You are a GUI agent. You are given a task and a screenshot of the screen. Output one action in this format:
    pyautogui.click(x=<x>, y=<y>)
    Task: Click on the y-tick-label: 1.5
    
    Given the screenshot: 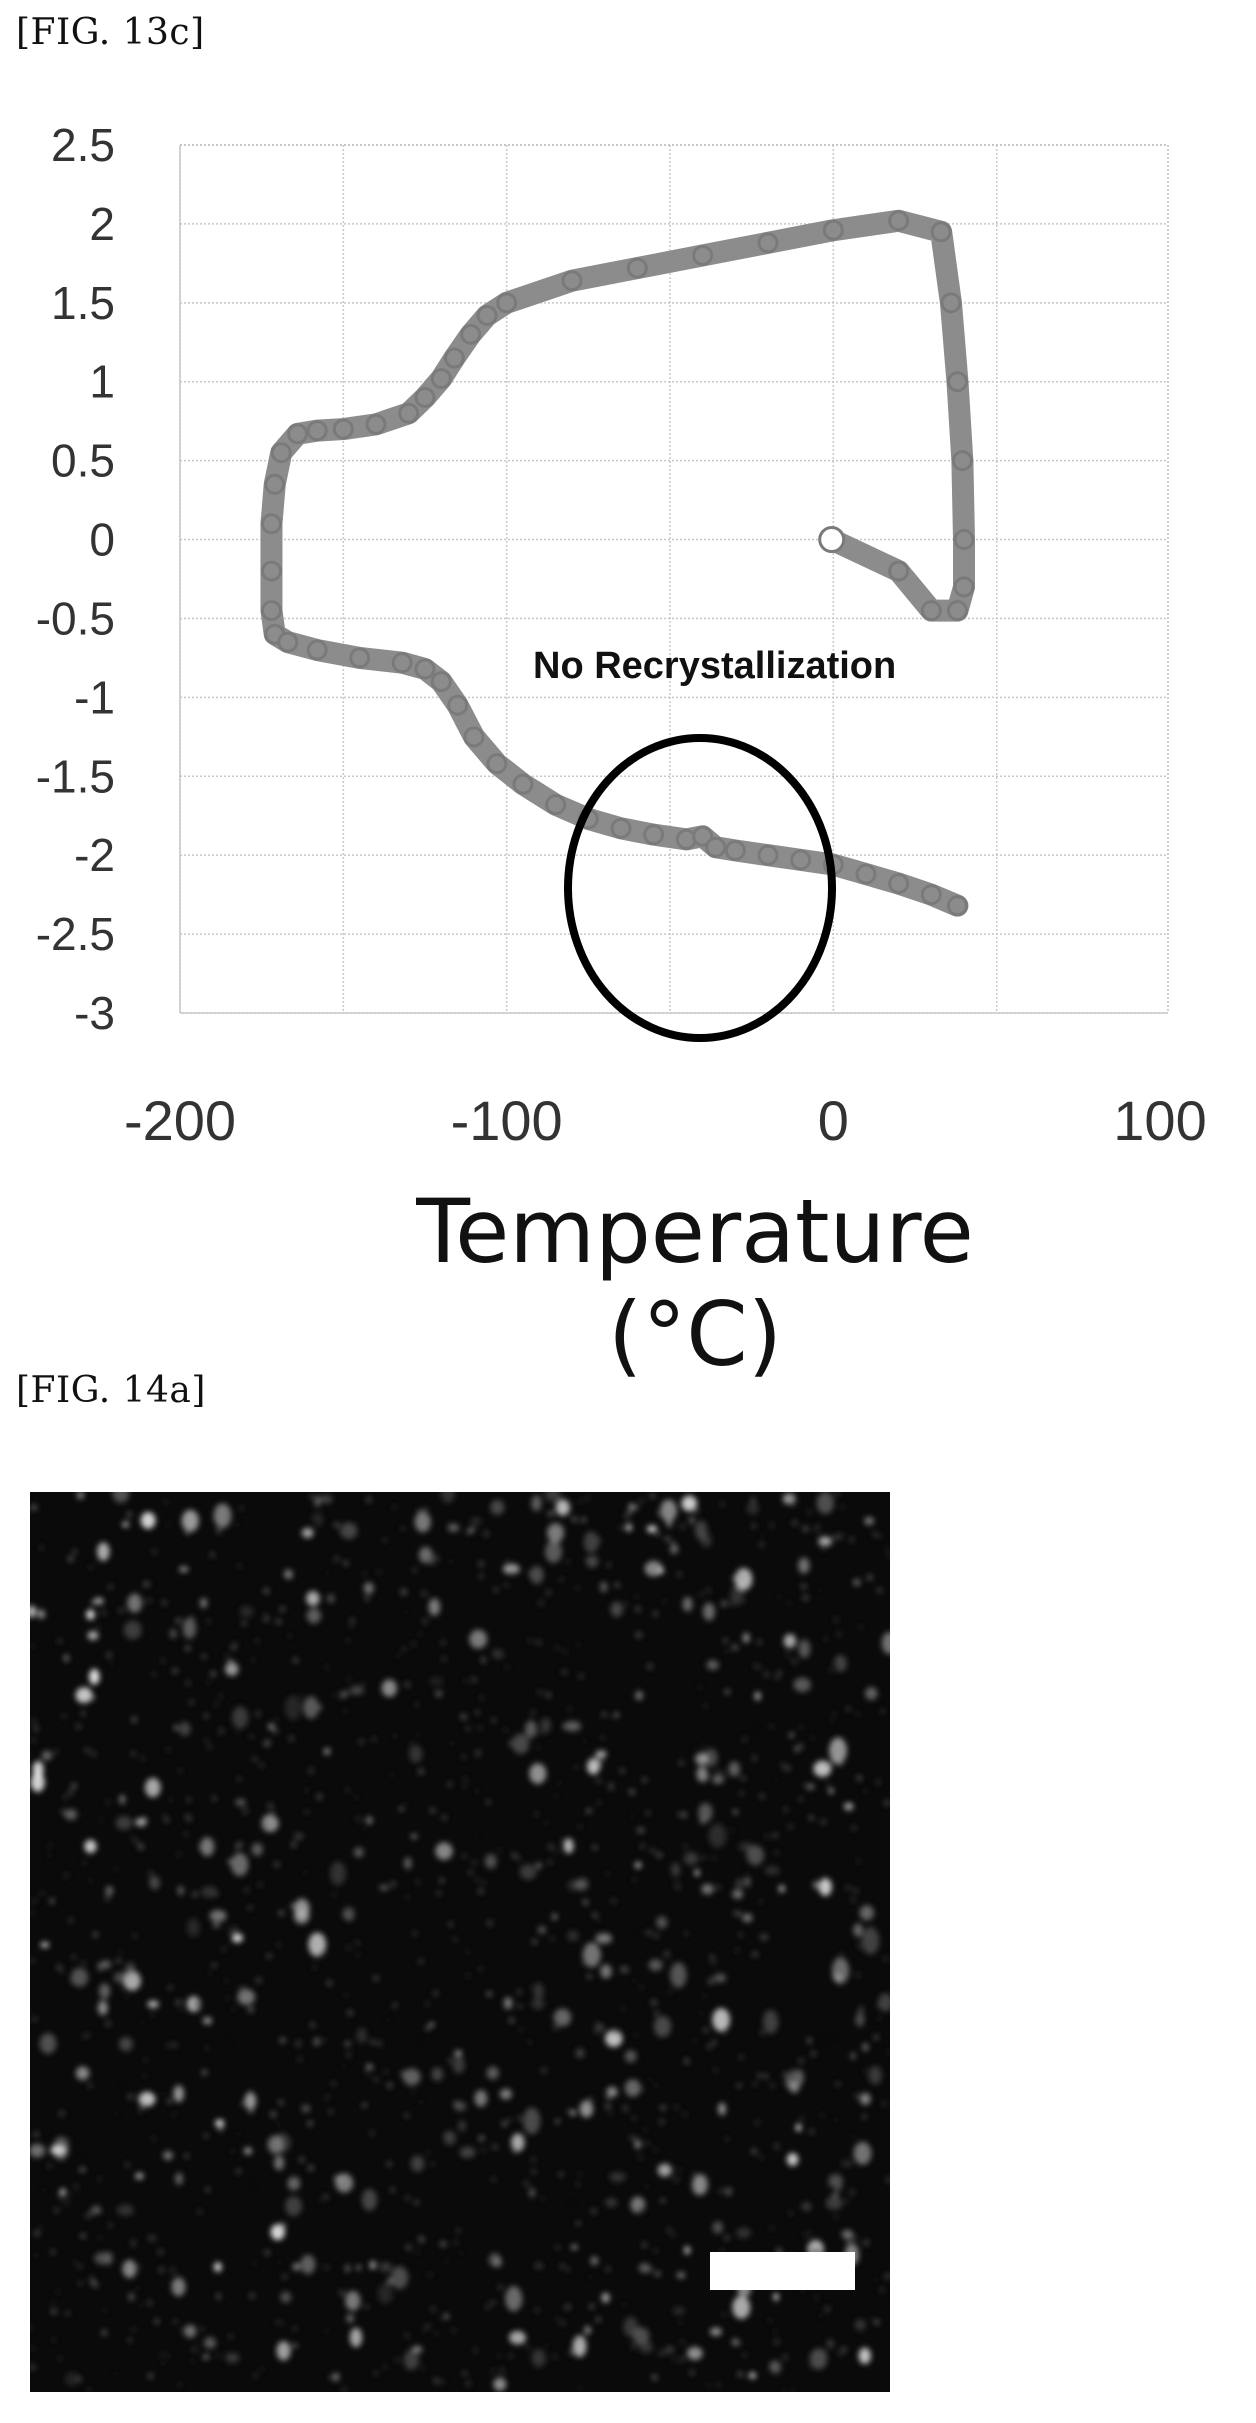 What is the action you would take?
    pyautogui.click(x=83, y=303)
    